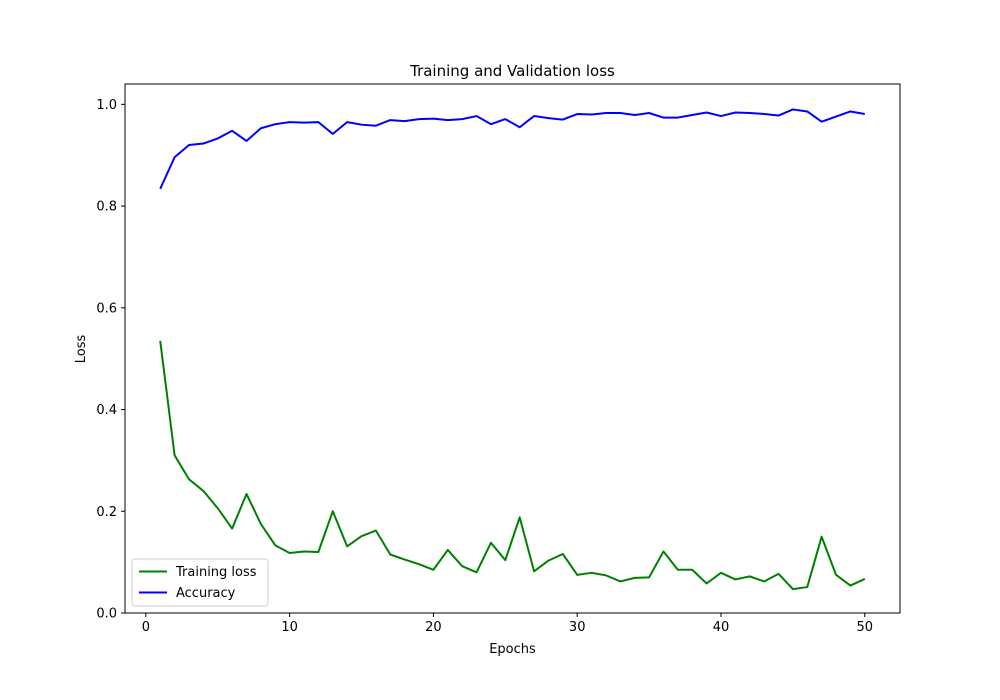 The width and height of the screenshot is (1000, 700). Describe the element at coordinates (507, 624) in the screenshot. I see `x-axis-ticks: 0 10 20 30 40 50` at that location.